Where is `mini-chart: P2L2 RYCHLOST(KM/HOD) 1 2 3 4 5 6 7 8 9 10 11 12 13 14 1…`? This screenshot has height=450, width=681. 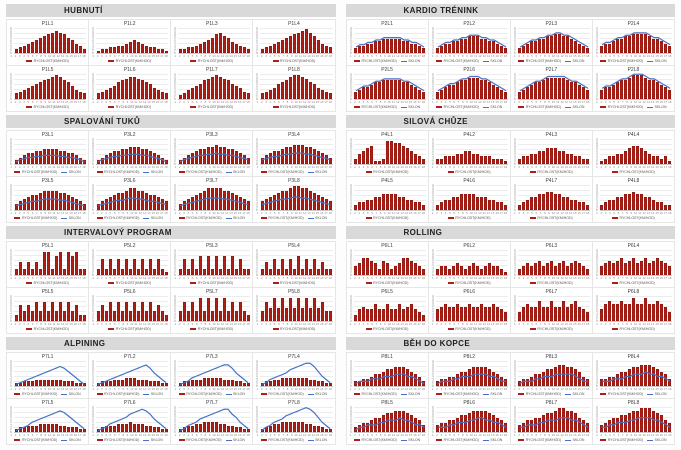 mini-chart: P2L2 RYCHLOST(KM/HOD) 1 2 3 4 5 6 7 8 9 10 11 12 13 14 1… is located at coordinates (469, 42).